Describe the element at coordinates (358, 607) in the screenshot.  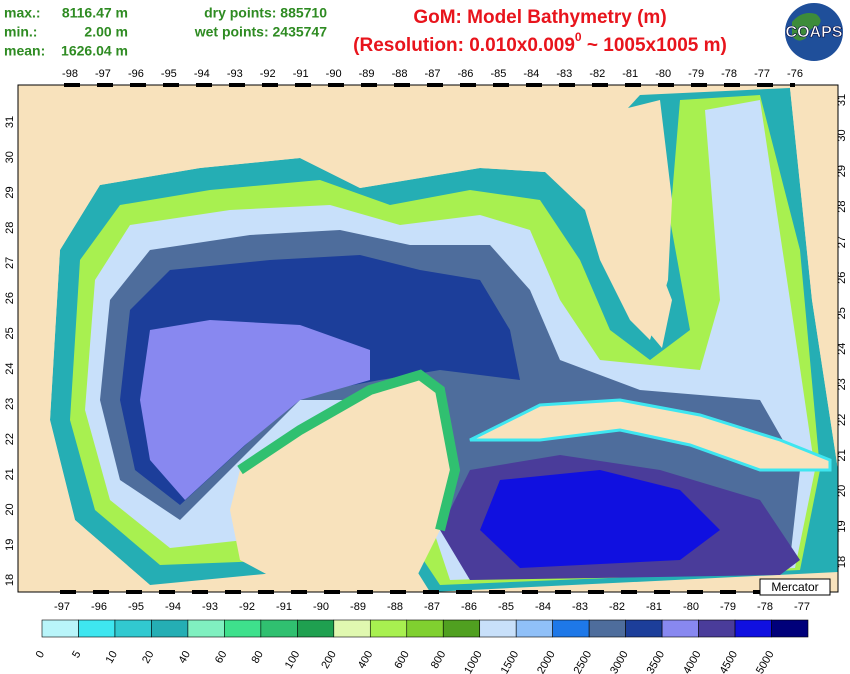
I see `lon-label-bottom: -89` at that location.